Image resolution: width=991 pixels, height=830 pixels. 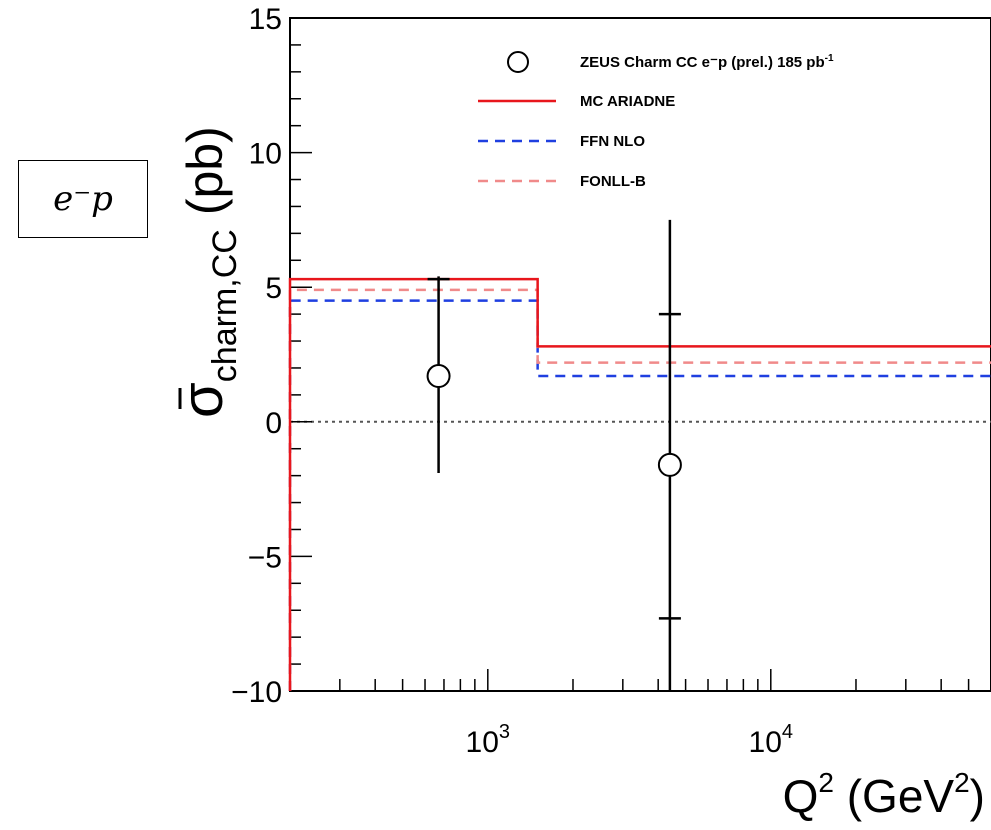 What do you see at coordinates (518, 62) in the screenshot?
I see `legend-marker` at bounding box center [518, 62].